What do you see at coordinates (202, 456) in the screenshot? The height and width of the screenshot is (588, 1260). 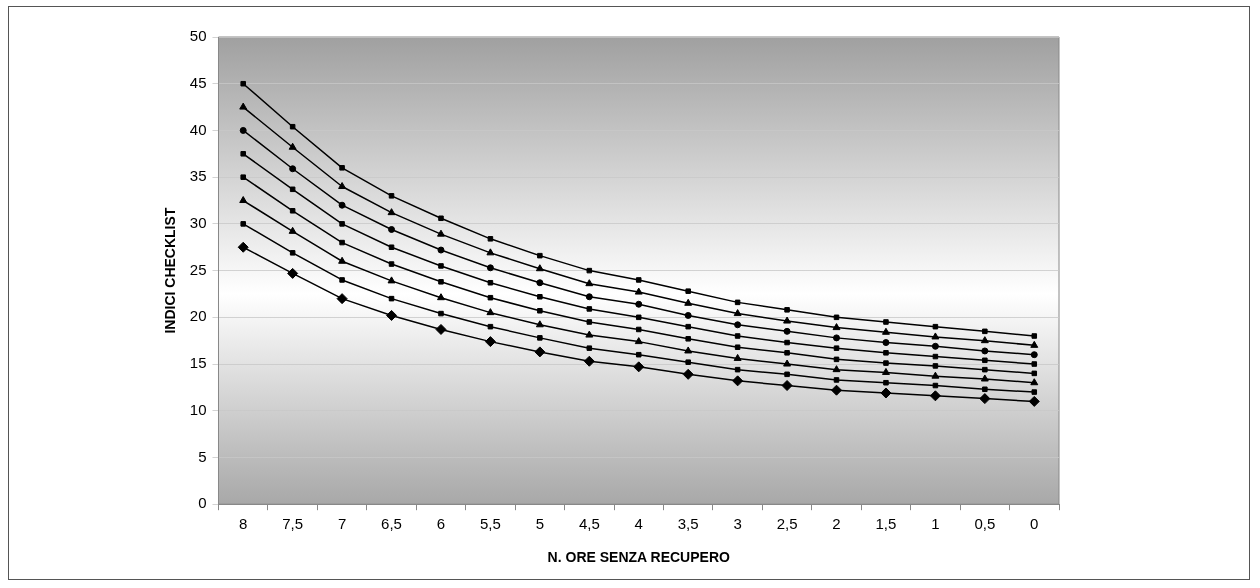 I see `y-tick-label: 5` at bounding box center [202, 456].